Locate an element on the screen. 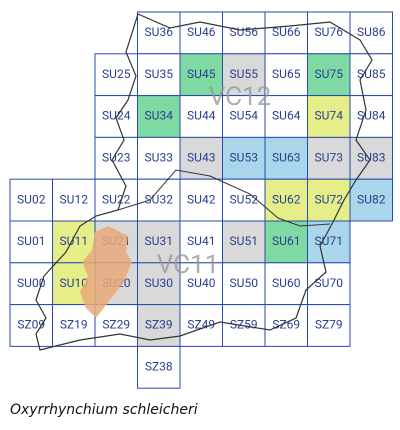  cell-label: SU65 is located at coordinates (286, 74).